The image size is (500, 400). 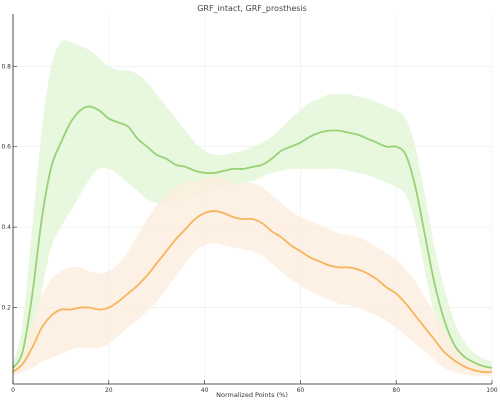 I want to click on x-tick-label-2: 40, so click(x=205, y=390).